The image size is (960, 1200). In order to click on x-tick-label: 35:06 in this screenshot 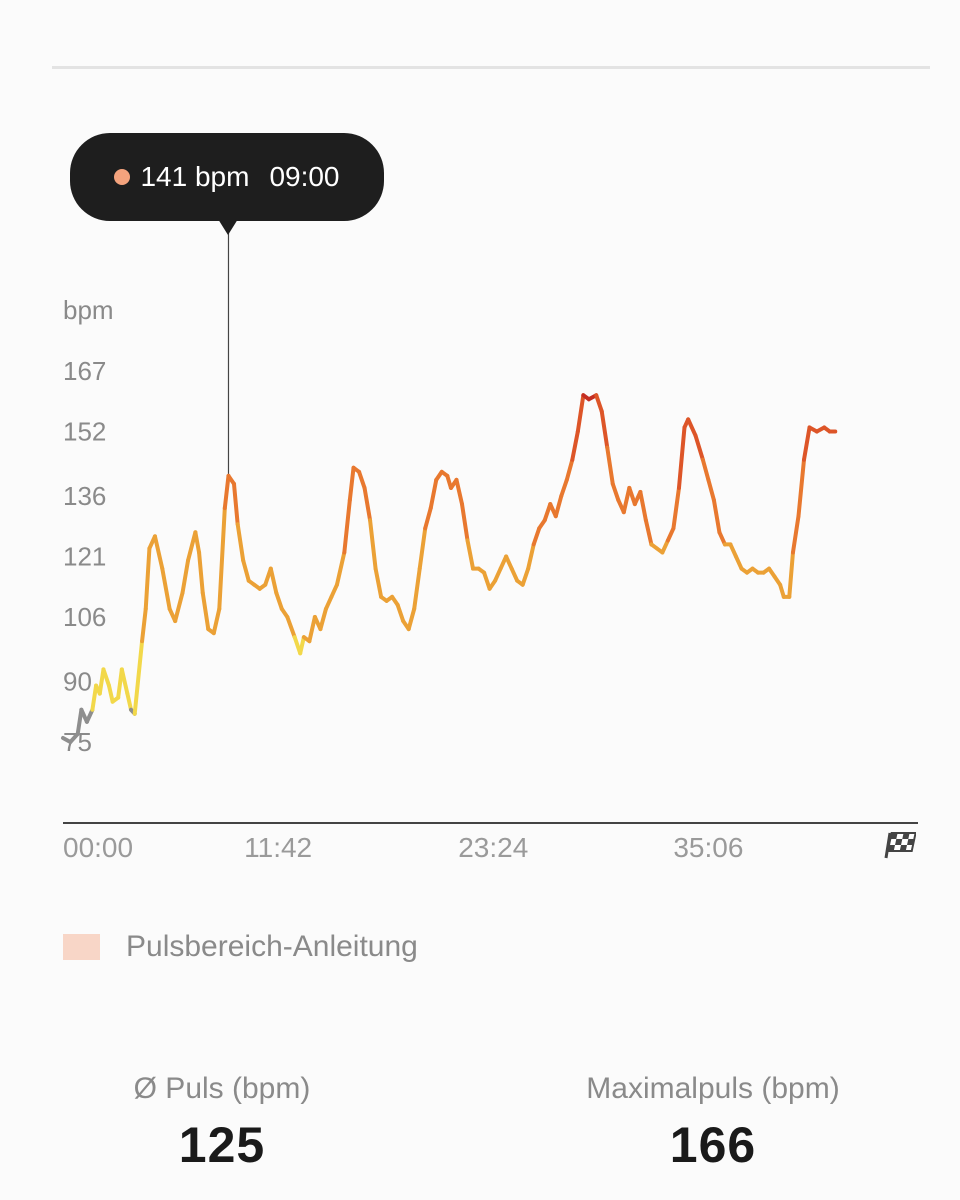, I will do `click(708, 847)`.